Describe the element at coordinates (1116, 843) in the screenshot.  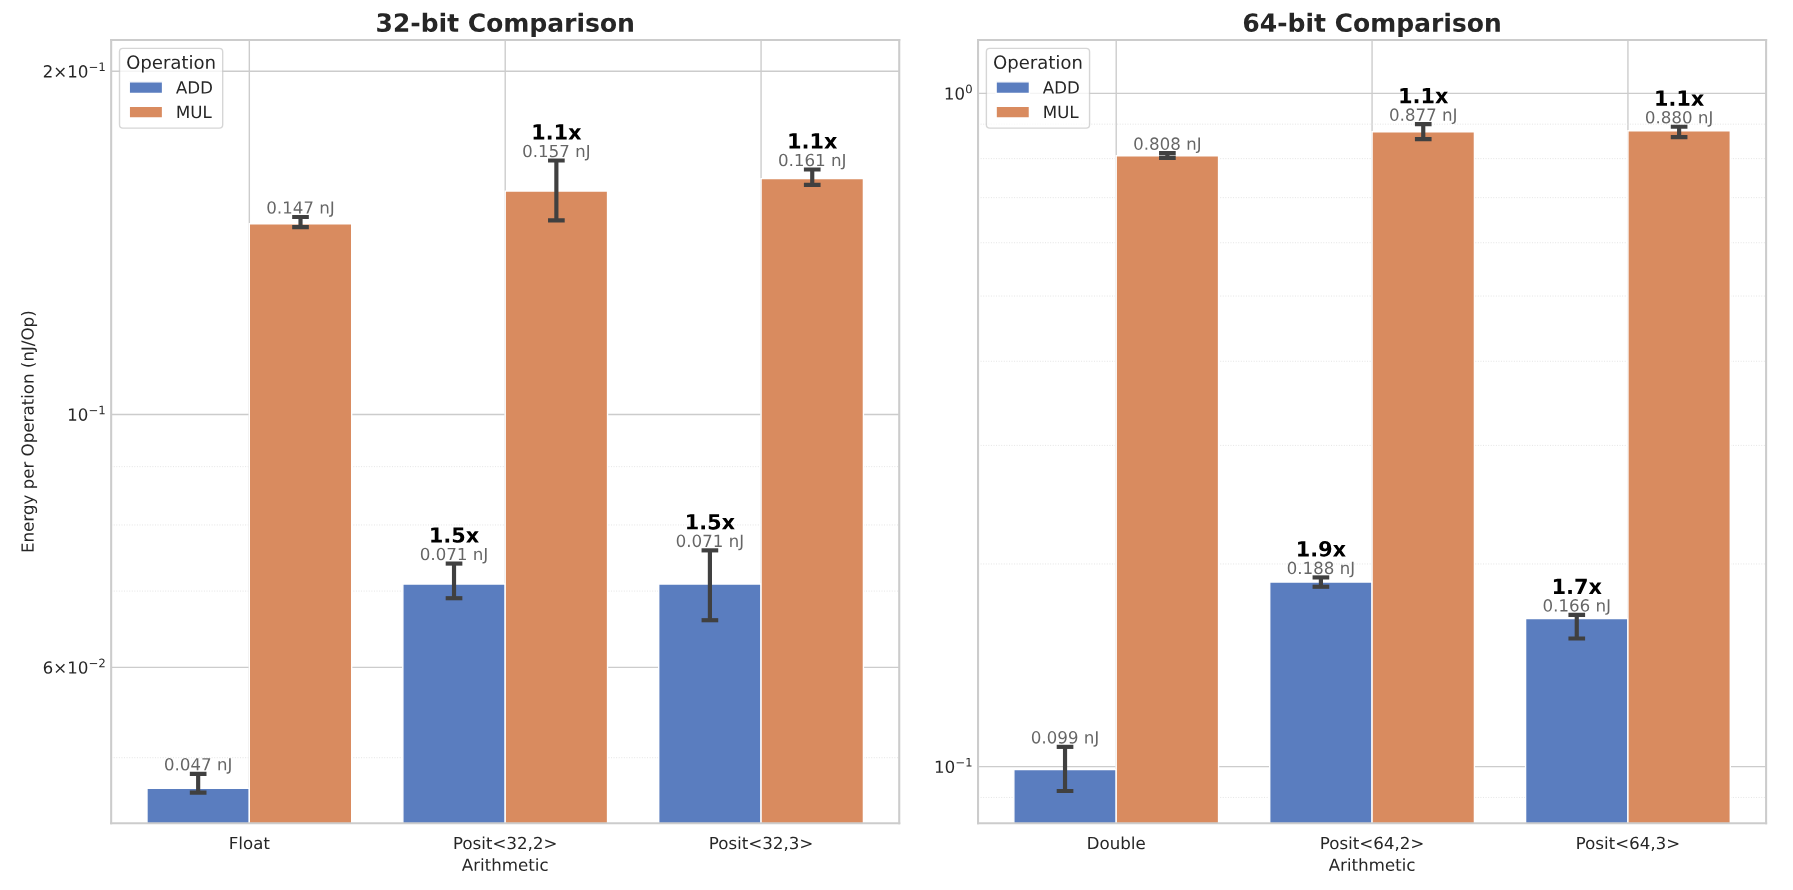
I see `x-tick-label: Double` at that location.